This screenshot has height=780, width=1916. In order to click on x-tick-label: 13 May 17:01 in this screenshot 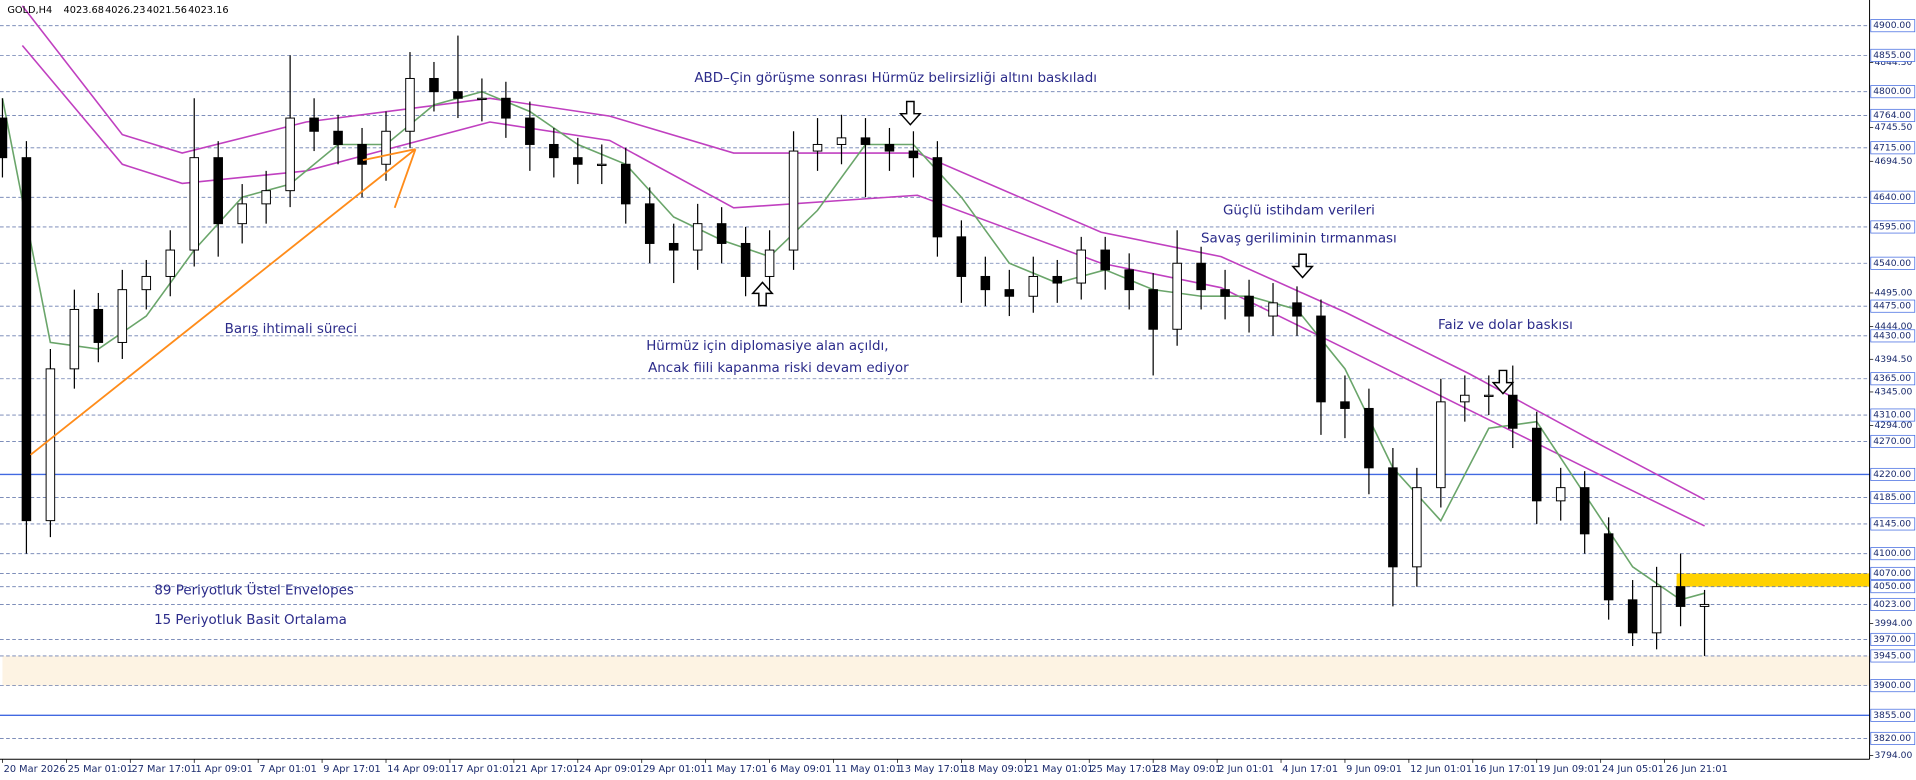, I will do `click(932, 769)`.